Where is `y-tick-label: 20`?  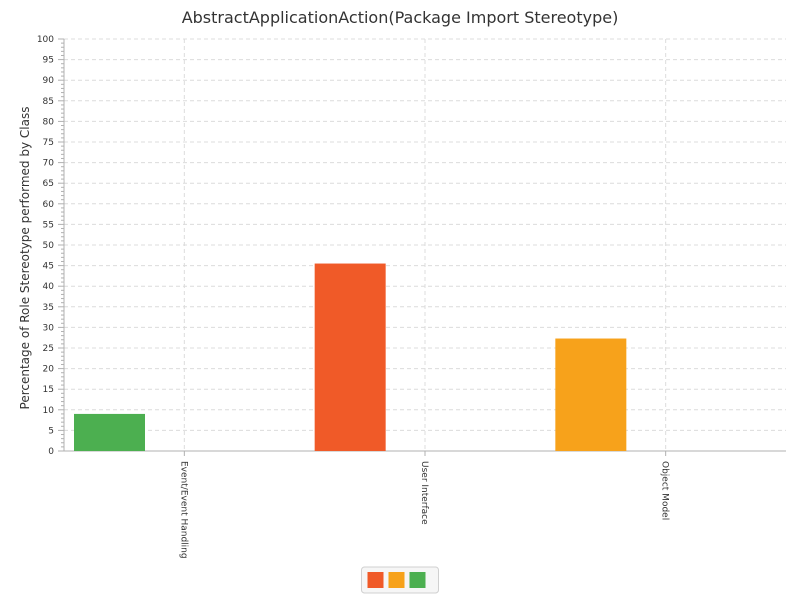 y-tick-label: 20 is located at coordinates (49, 370).